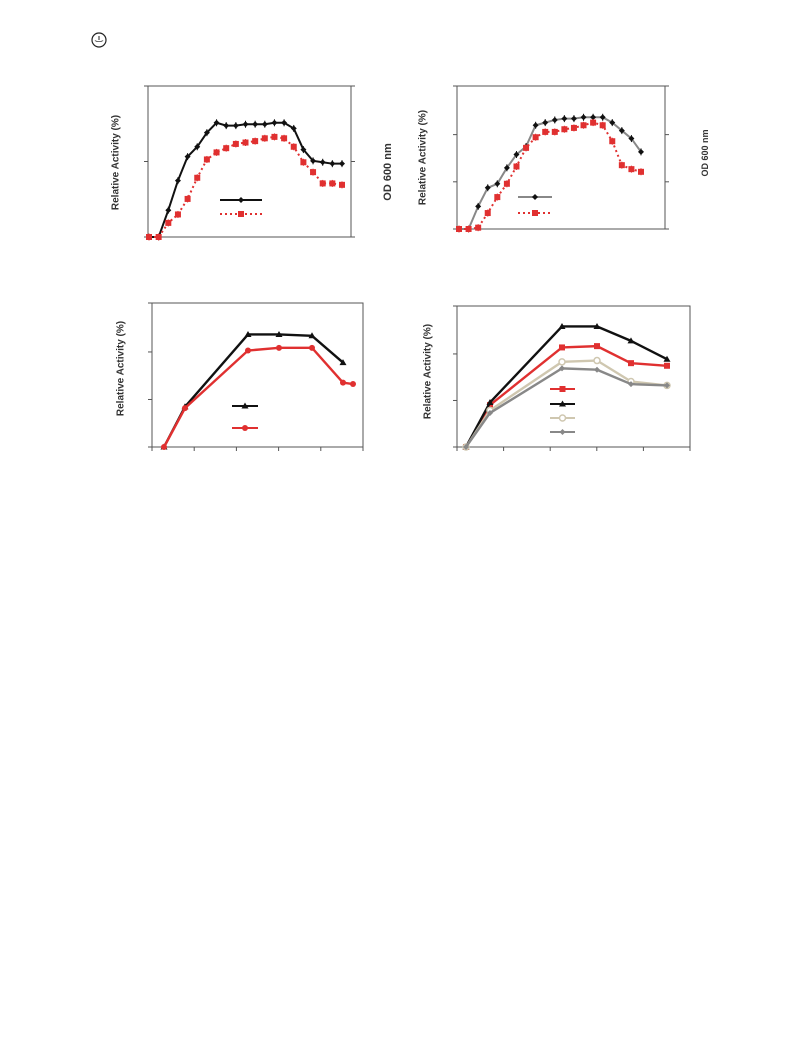 Image resolution: width=812 pixels, height=1057 pixels. Describe the element at coordinates (99, 40) in the screenshot. I see `publisher-logo-icon` at that location.